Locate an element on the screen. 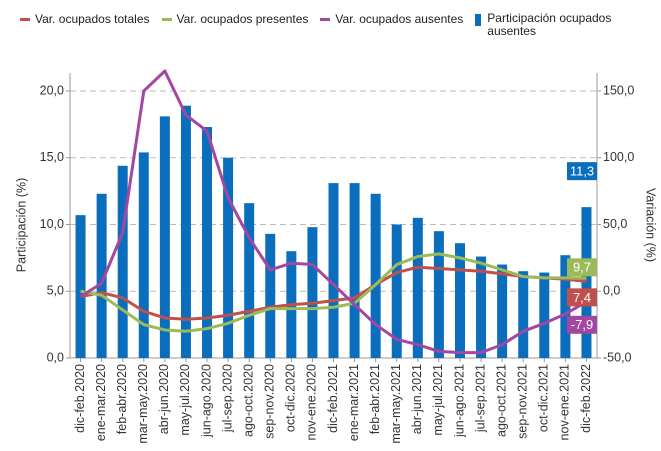 This screenshot has height=451, width=661. x-tick-label: abr-jun.2021 is located at coordinates (417, 399).